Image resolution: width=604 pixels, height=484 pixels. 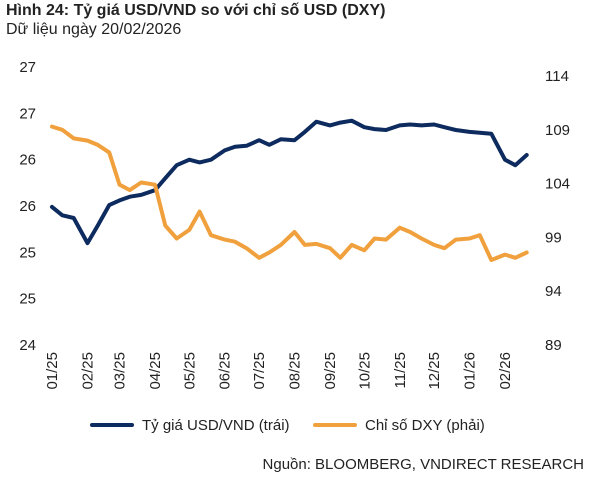 I want to click on x-tick-label: 12/25, so click(x=434, y=371).